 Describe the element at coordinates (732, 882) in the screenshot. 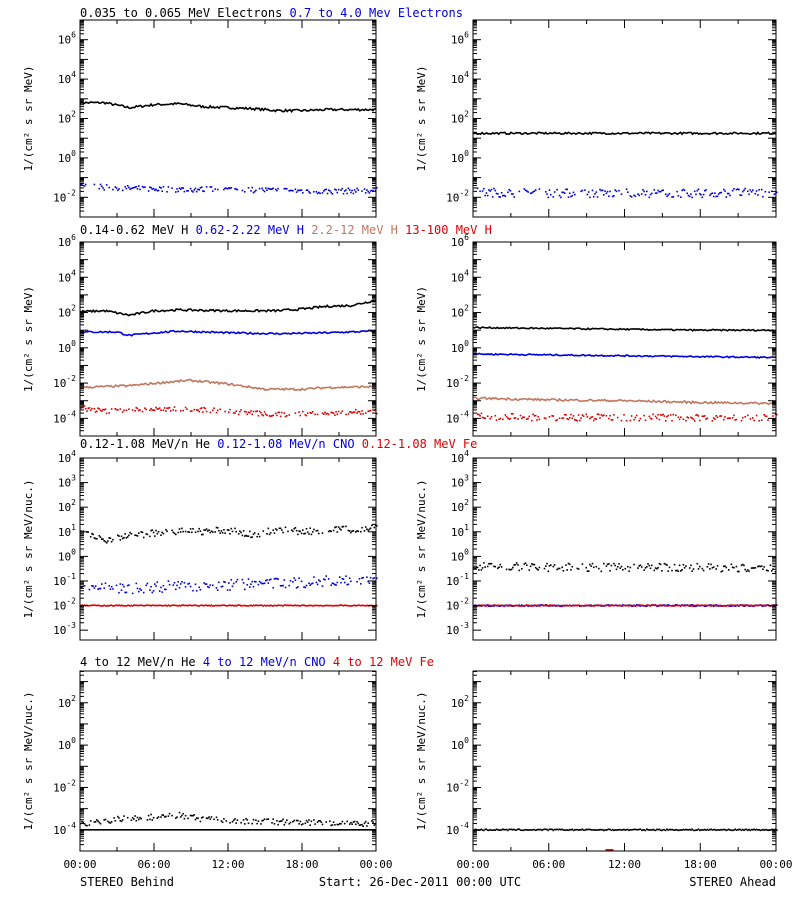

I see `footer-right-label: STEREO Ahead` at that location.